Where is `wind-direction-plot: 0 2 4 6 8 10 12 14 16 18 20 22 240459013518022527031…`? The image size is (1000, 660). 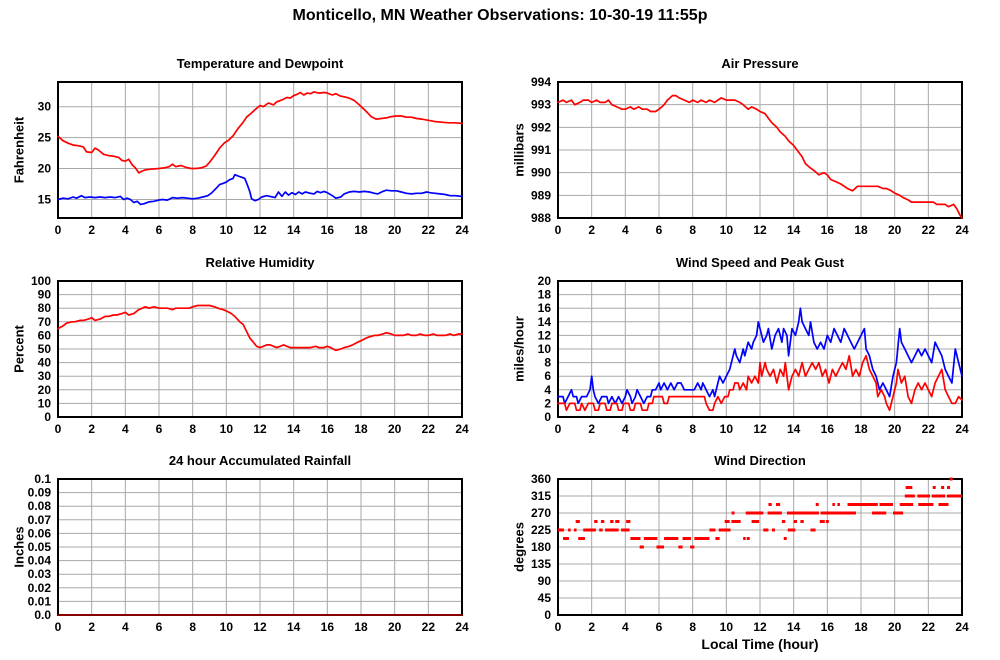 wind-direction-plot: 0 2 4 6 8 10 12 14 16 18 20 22 240459013518022527031… is located at coordinates (750, 553).